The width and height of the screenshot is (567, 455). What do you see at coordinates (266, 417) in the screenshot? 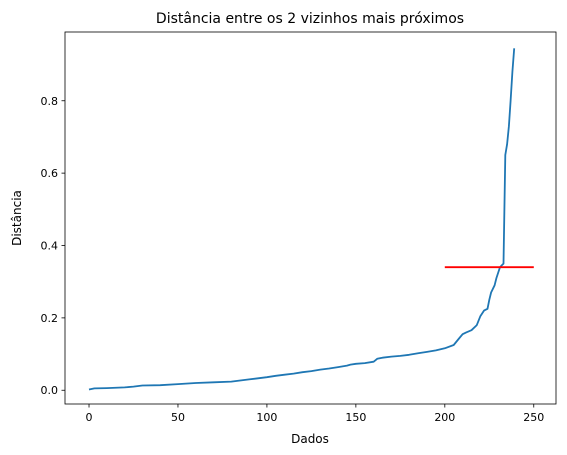
I see `x-tick-label: 100` at bounding box center [266, 417].